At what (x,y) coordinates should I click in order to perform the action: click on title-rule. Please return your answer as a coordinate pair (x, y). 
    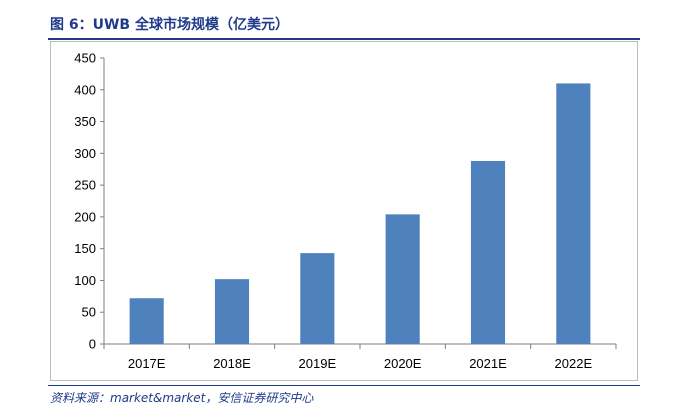
    Looking at the image, I should click on (344, 39).